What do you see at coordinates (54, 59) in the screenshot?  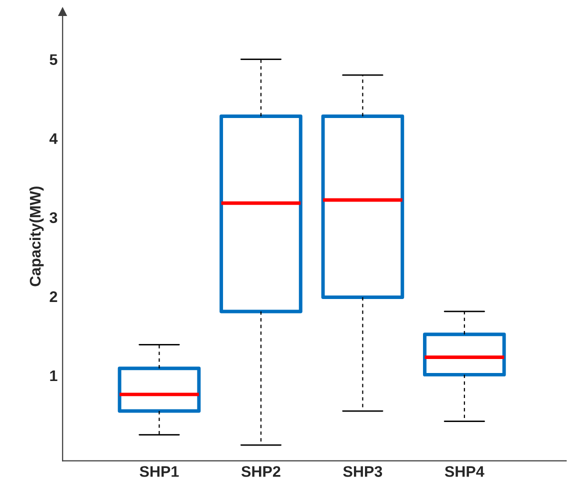 I see `y-tick-label: 5` at bounding box center [54, 59].